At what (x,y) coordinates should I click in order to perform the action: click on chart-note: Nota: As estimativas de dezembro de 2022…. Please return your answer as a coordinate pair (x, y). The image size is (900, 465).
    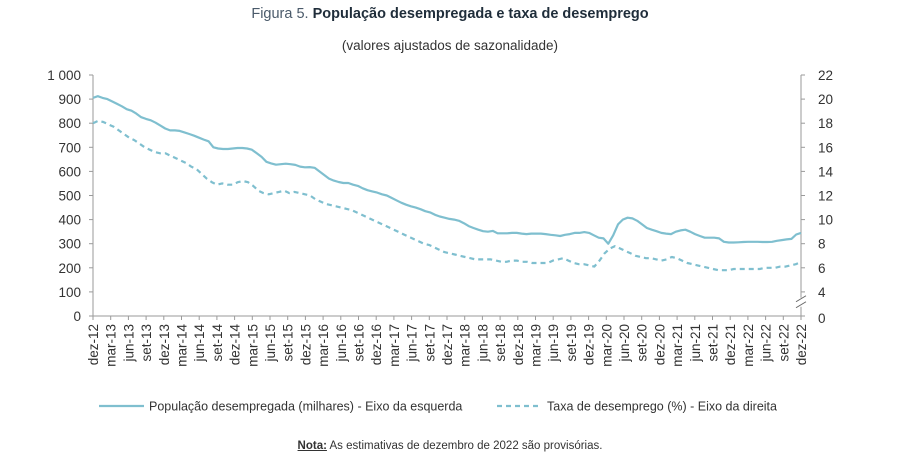
    Looking at the image, I should click on (450, 446).